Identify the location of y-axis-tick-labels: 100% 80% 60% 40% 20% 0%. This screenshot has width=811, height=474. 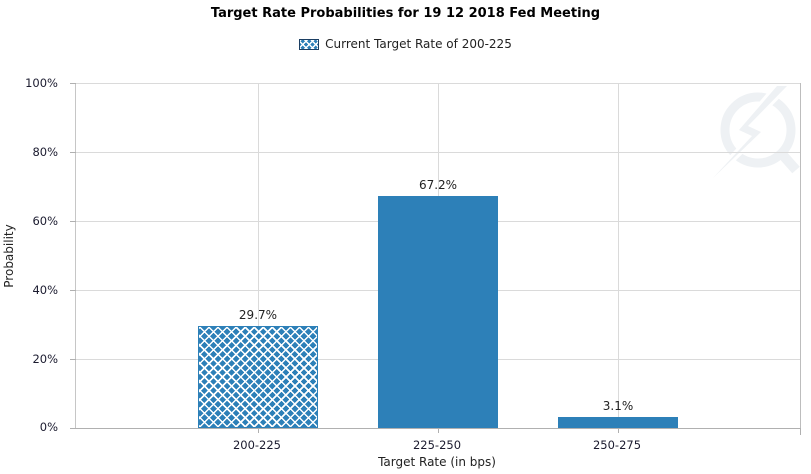
(34, 255).